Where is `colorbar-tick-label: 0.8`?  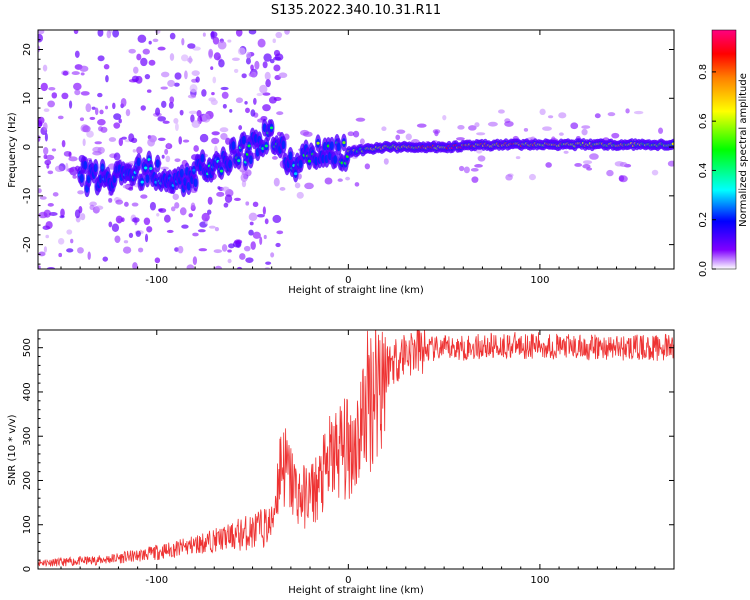 colorbar-tick-label: 0.8 is located at coordinates (703, 72).